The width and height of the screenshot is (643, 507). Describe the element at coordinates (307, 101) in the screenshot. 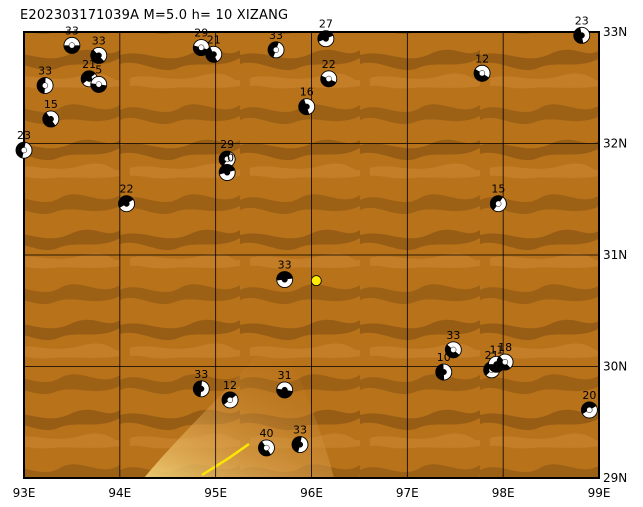

I see `focal-mechanism-beachball: 16` at that location.